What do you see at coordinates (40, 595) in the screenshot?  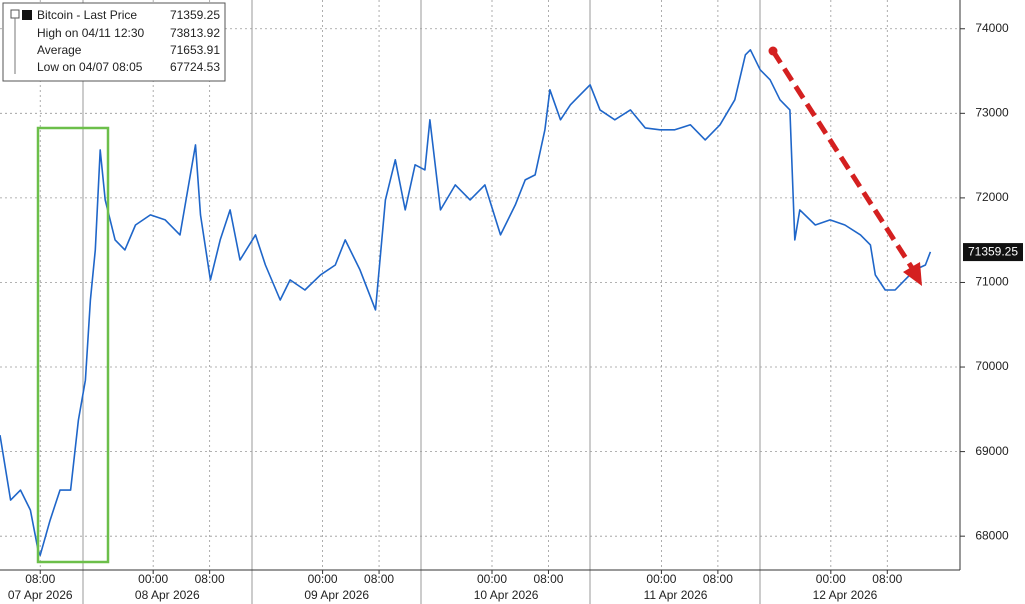 I see `date-label: 07 Apr 2026` at bounding box center [40, 595].